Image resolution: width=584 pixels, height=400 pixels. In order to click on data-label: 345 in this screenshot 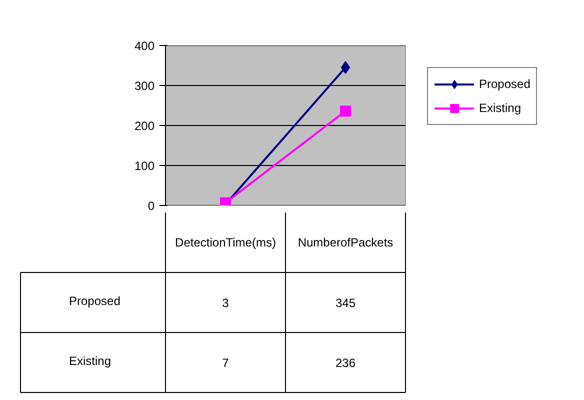, I will do `click(345, 303)`.